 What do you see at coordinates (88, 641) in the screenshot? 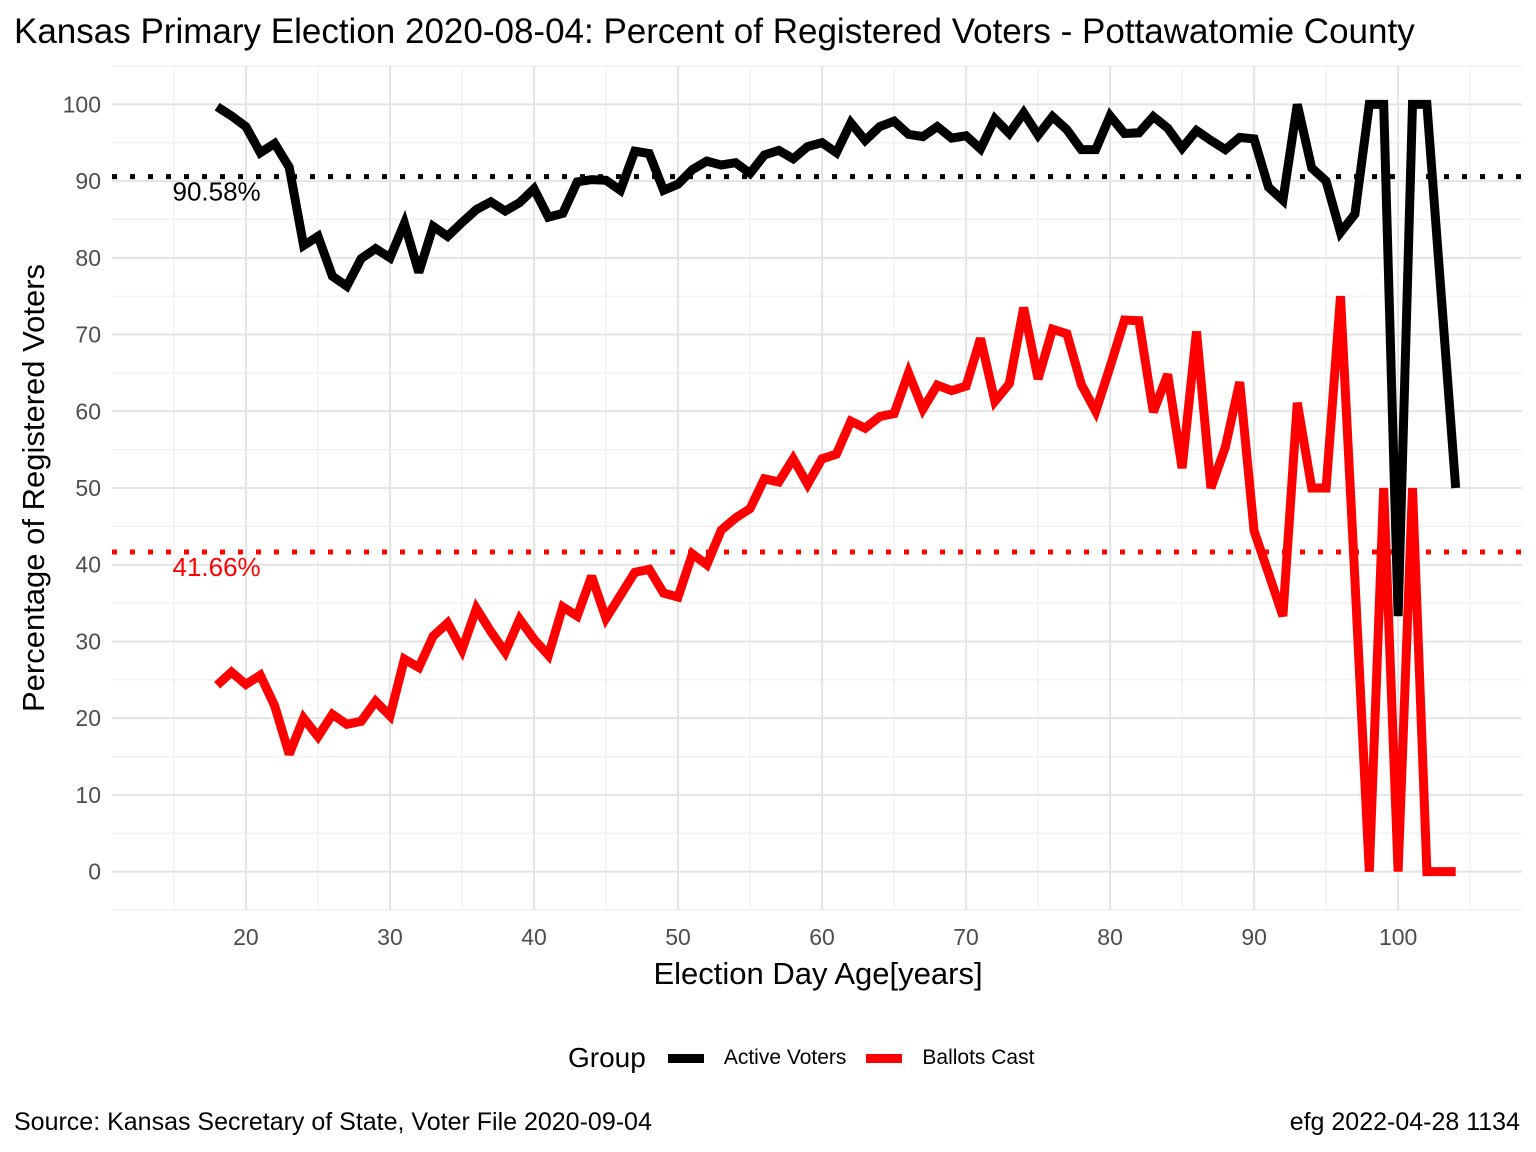
I see `y-tick-label: 30` at bounding box center [88, 641].